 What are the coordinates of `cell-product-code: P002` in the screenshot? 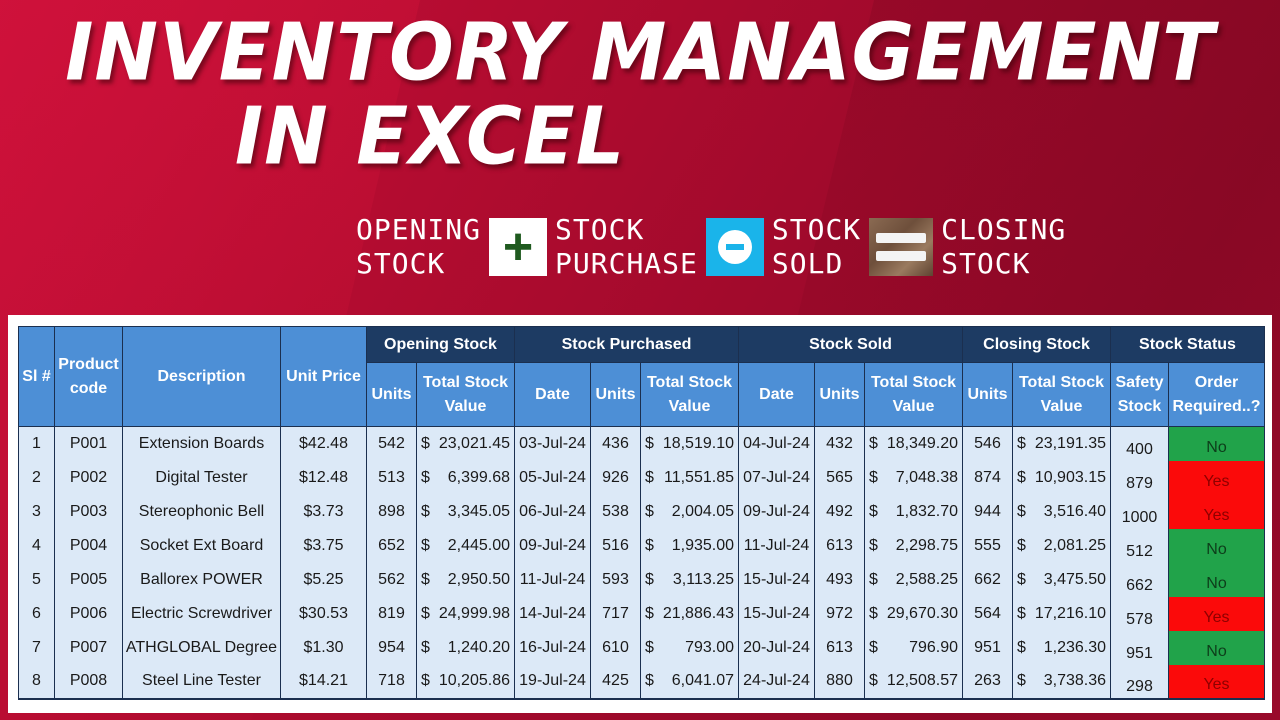 It's located at (88, 477).